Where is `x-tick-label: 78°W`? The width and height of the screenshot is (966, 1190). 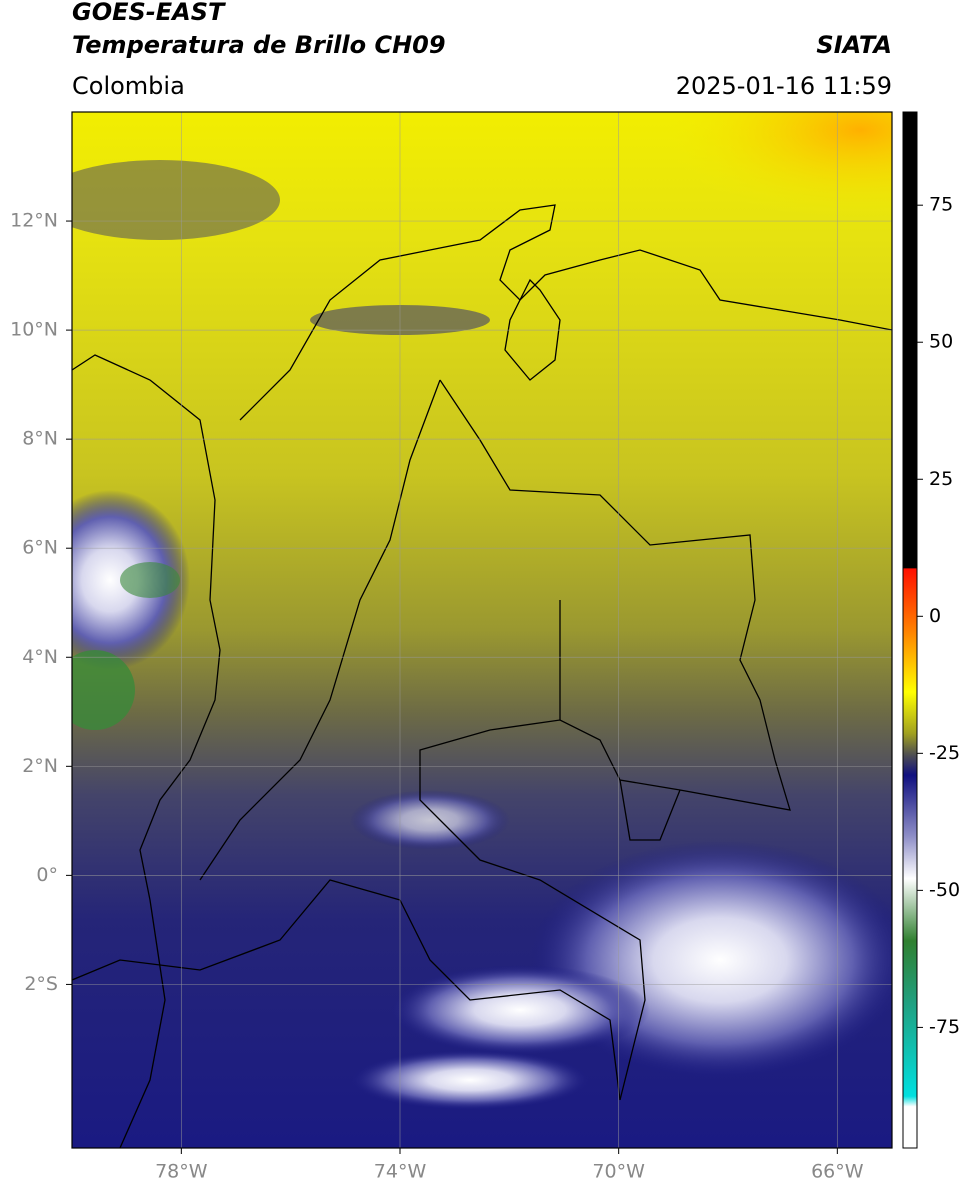 x-tick-label: 78°W is located at coordinates (181, 1172).